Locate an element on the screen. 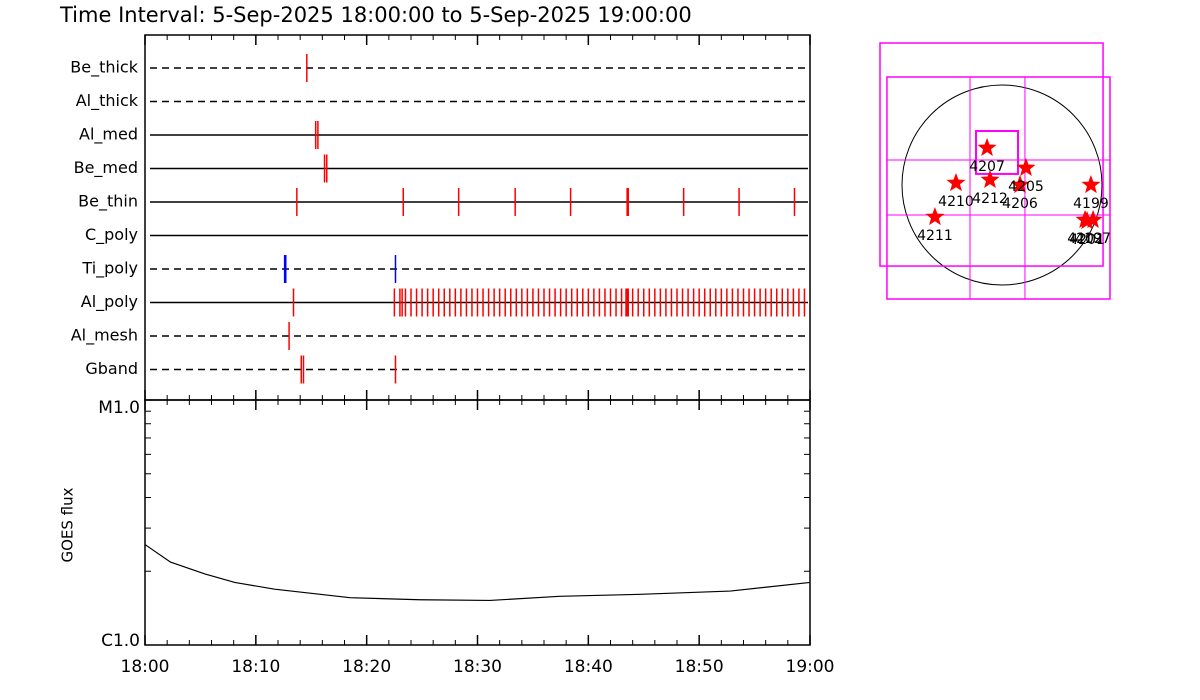 Image resolution: width=1200 pixels, height=700 pixels. x-tick-label: 18:10 is located at coordinates (255, 667).